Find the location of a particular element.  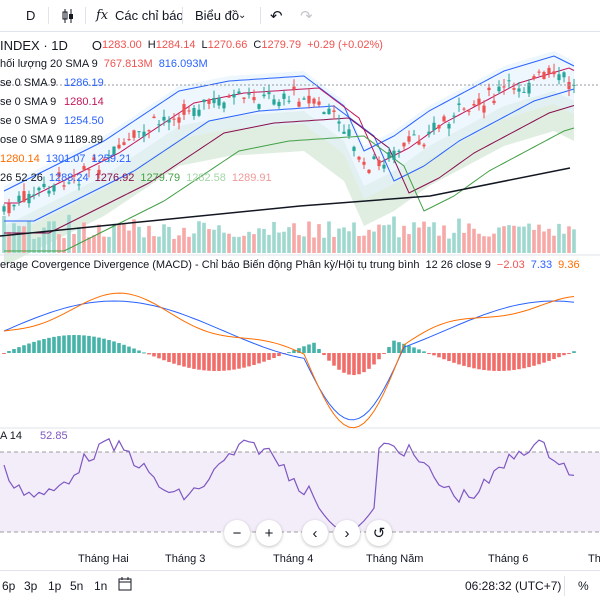

legend-value: 1282.58 is located at coordinates (206, 178).